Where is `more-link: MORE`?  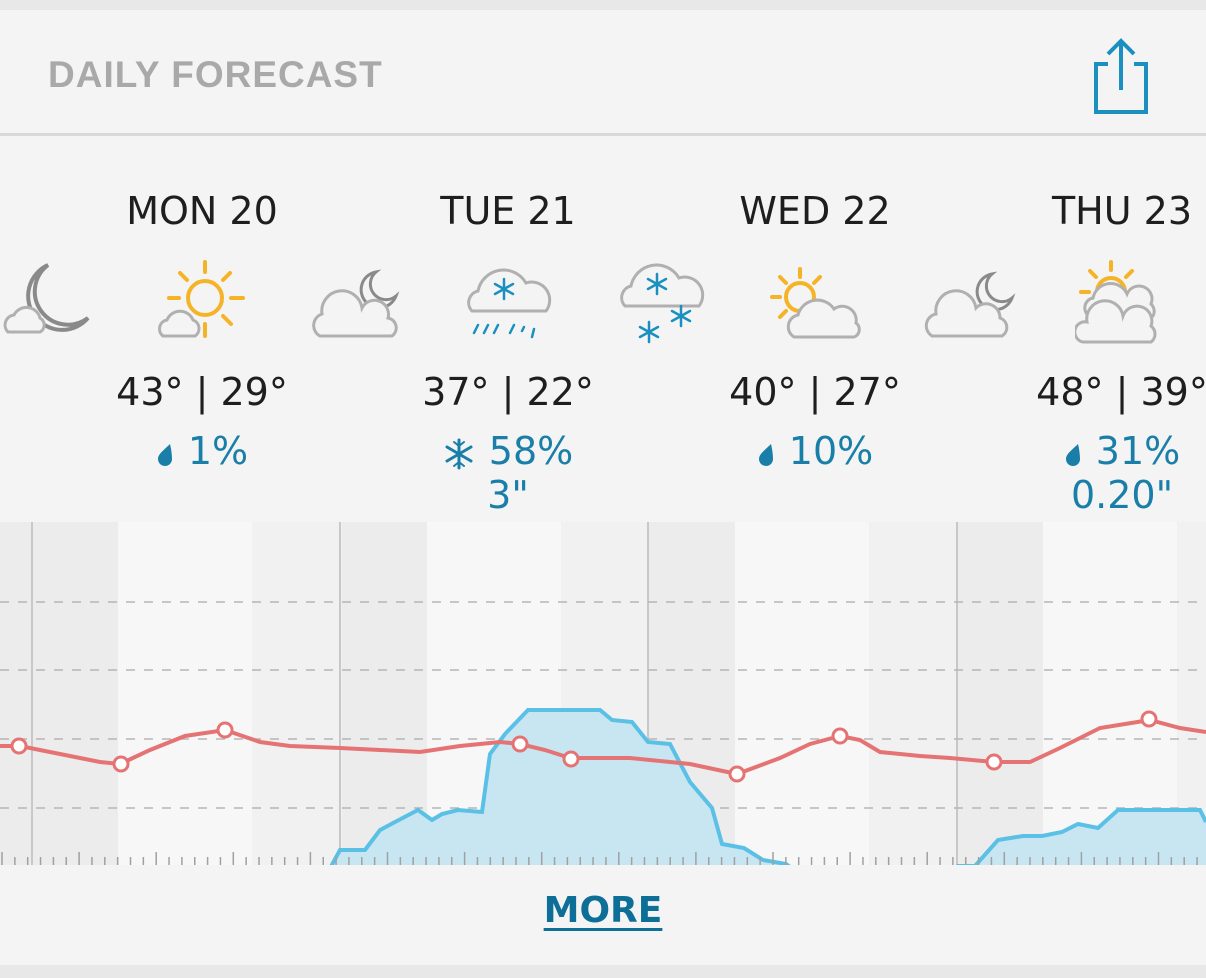 more-link: MORE is located at coordinates (603, 910).